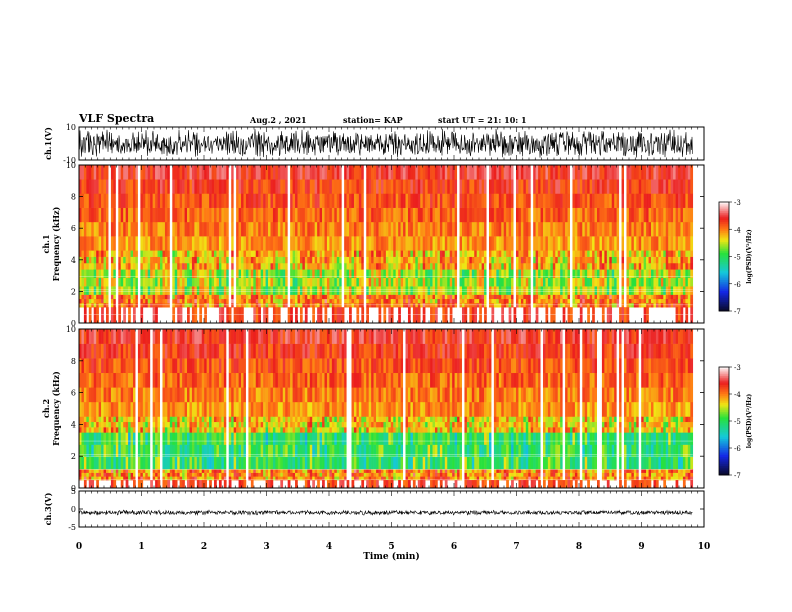 The image size is (792, 612). Describe the element at coordinates (278, 120) in the screenshot. I see `date-label: Aug.2 , 2021` at that location.